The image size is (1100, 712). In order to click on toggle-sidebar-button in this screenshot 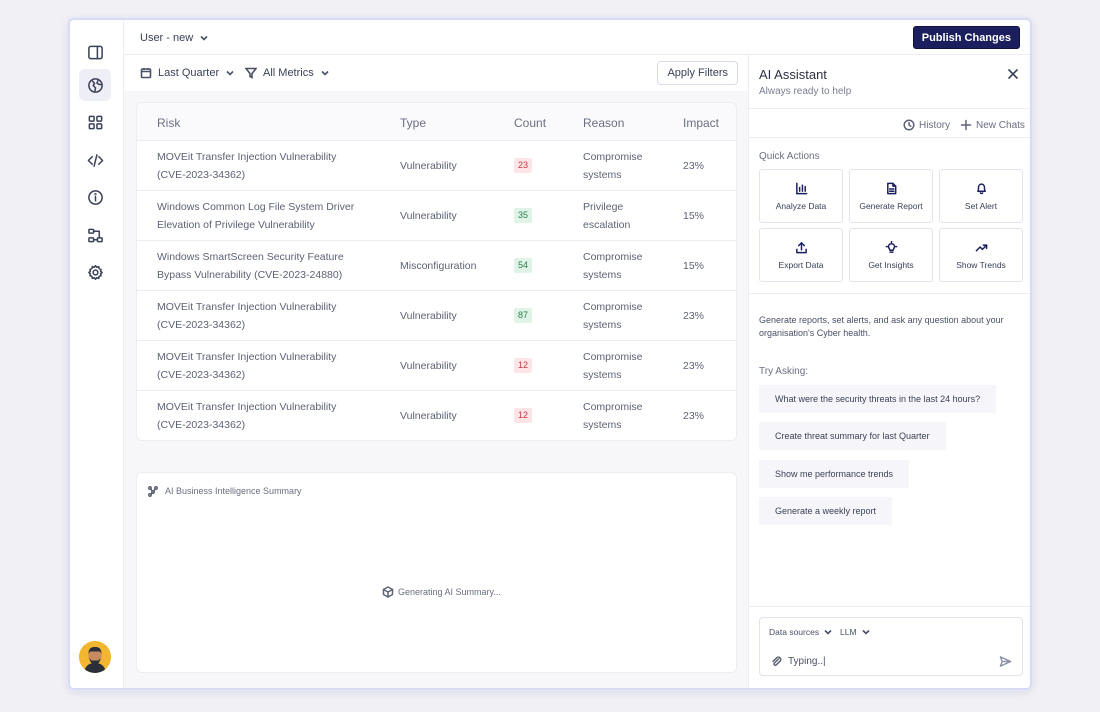, I will do `click(95, 52)`.